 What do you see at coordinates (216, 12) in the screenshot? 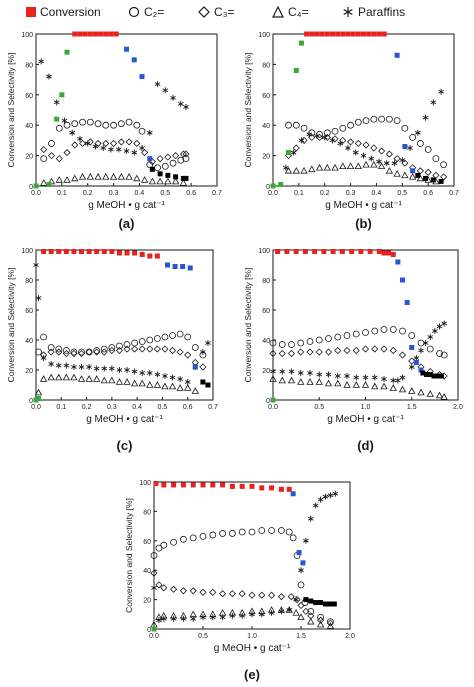
I see `legend-c3: C₃=` at bounding box center [216, 12].